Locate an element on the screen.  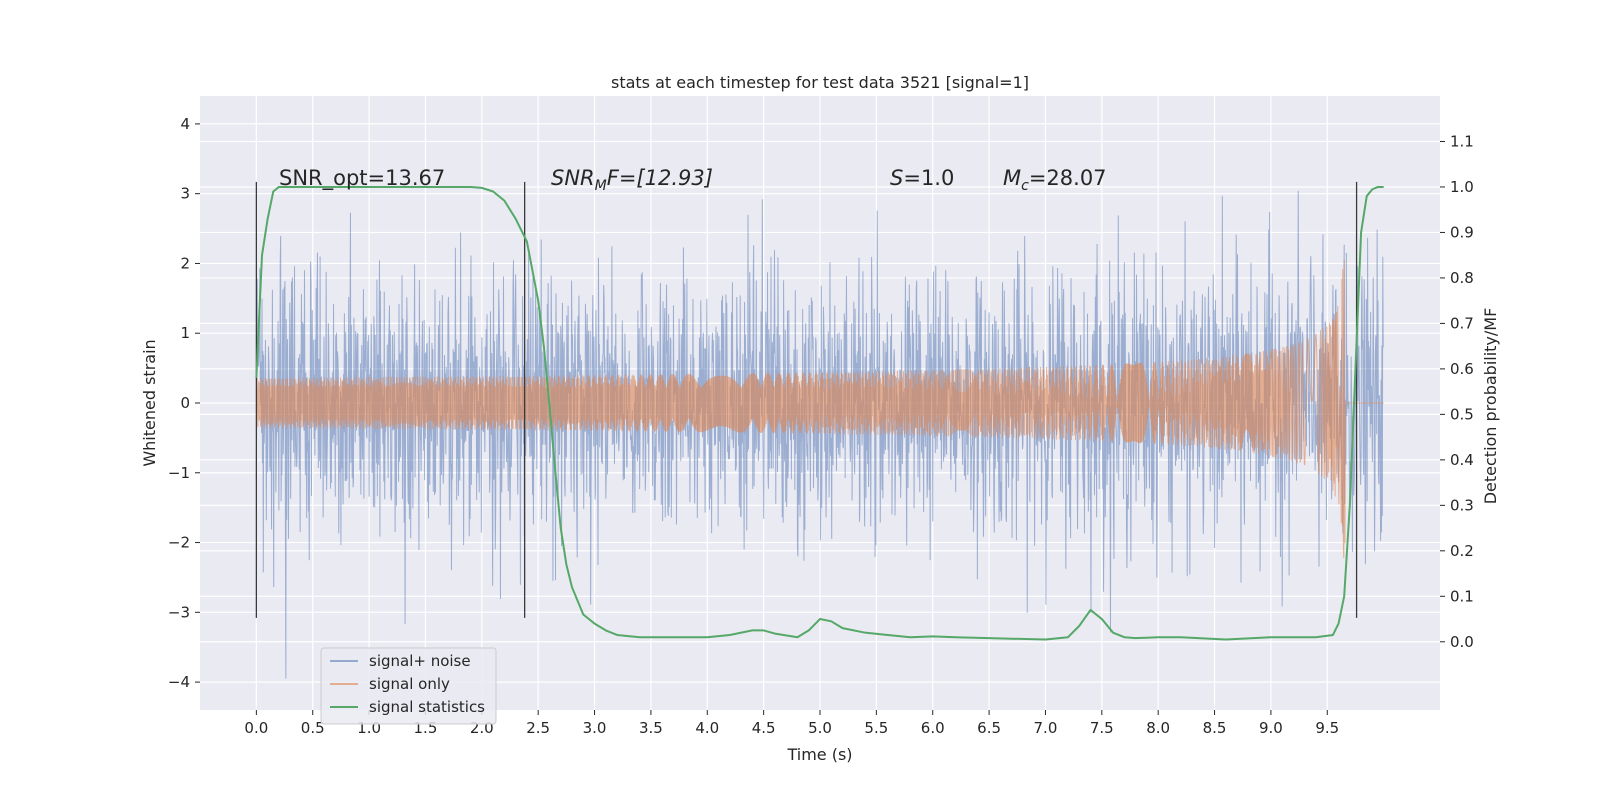
x-tick-label: 2.5 is located at coordinates (538, 728).